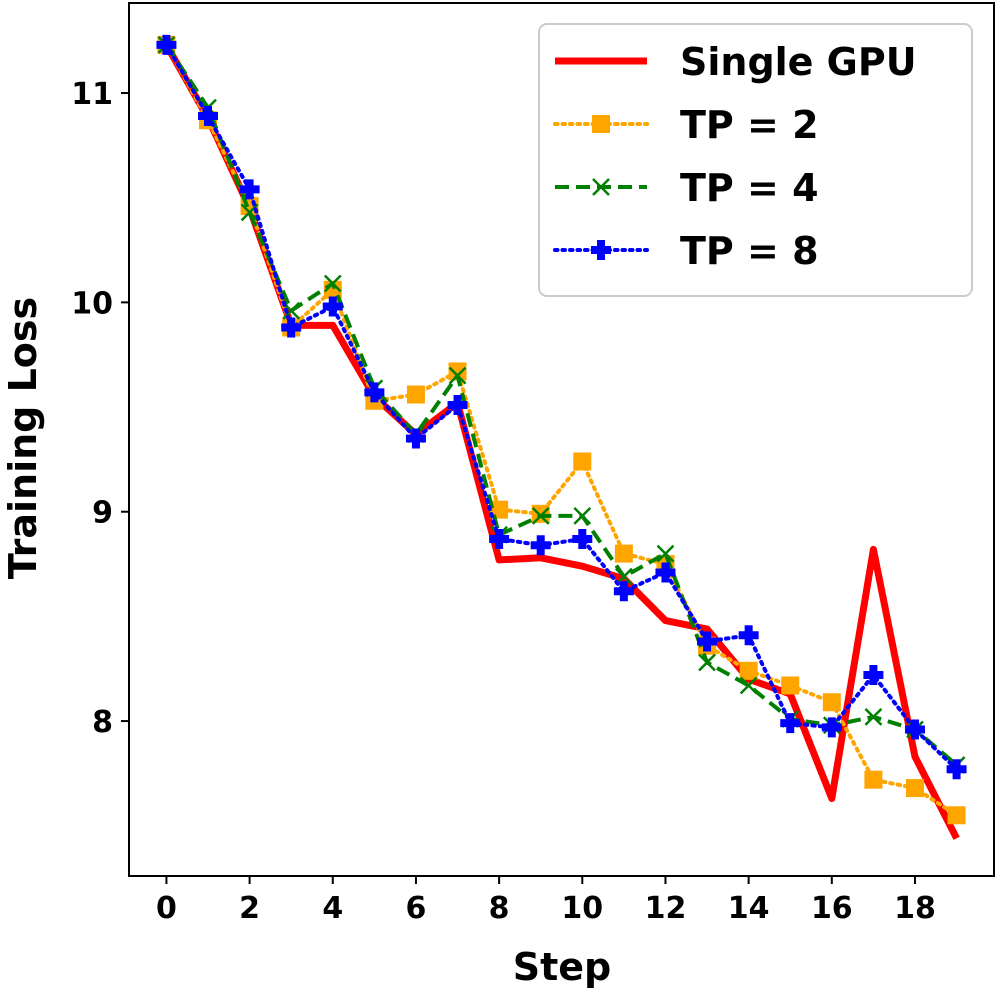 The image size is (997, 997). I want to click on x-tick-label: 18, so click(915, 908).